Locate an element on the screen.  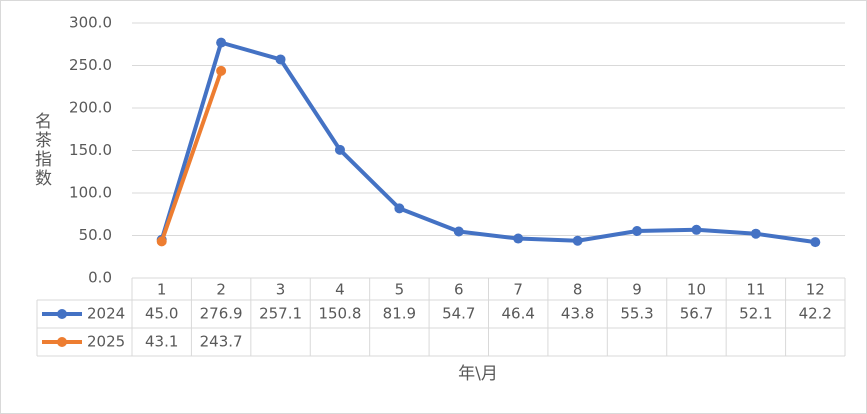
y-tick-label: 300.0 is located at coordinates (90, 23).